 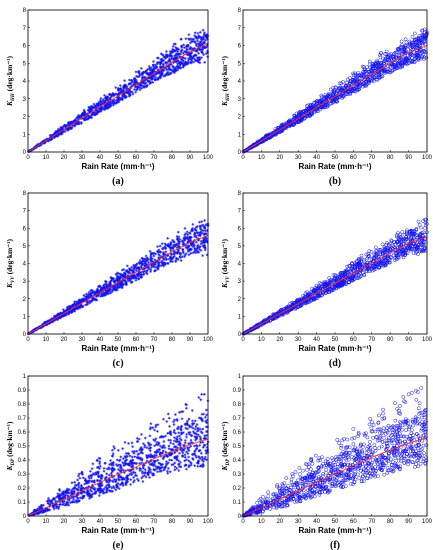 I want to click on y-tick-label: 5, so click(x=25, y=64).